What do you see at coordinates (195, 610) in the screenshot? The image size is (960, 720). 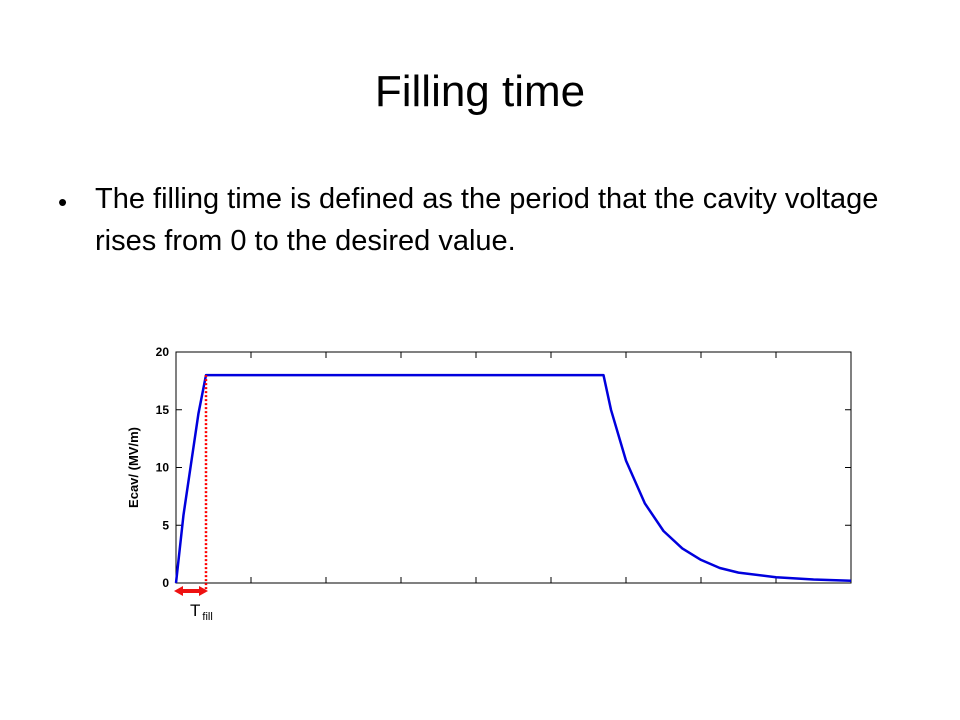 I see `fill-time-label-main: T` at bounding box center [195, 610].